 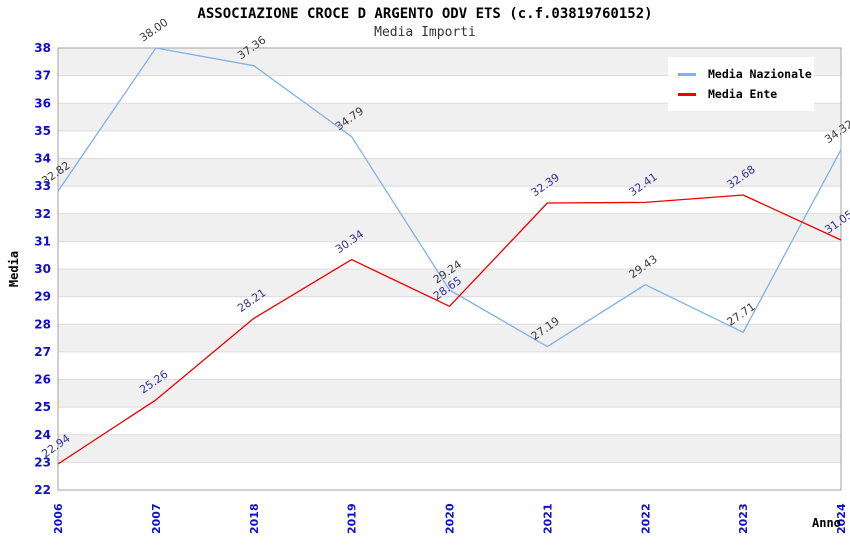 What do you see at coordinates (153, 30) in the screenshot?
I see `data-label: 38.00` at bounding box center [153, 30].